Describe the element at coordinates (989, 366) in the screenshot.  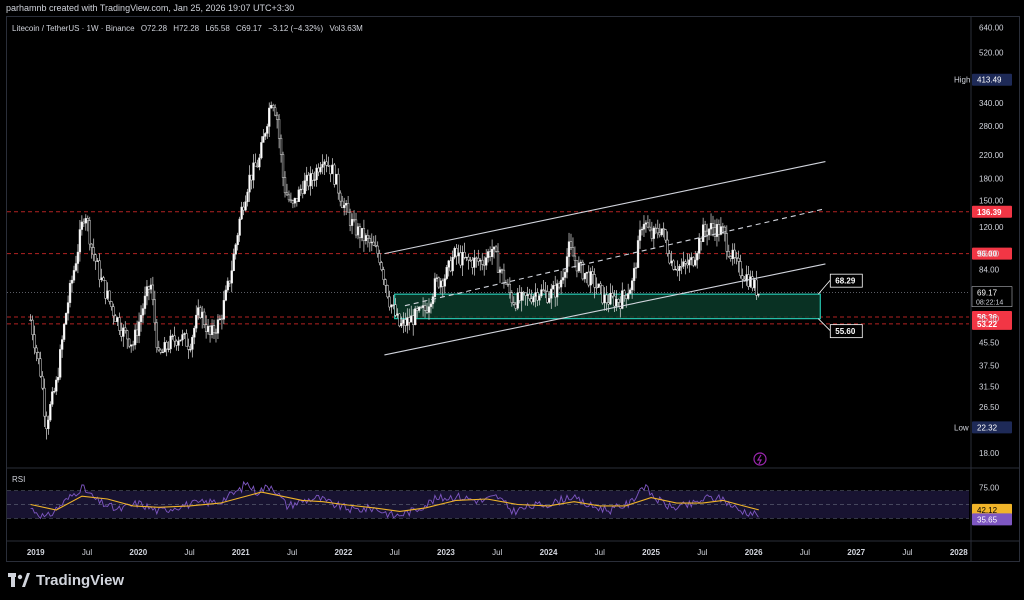
I see `price-tick-label: 37.50` at that location.